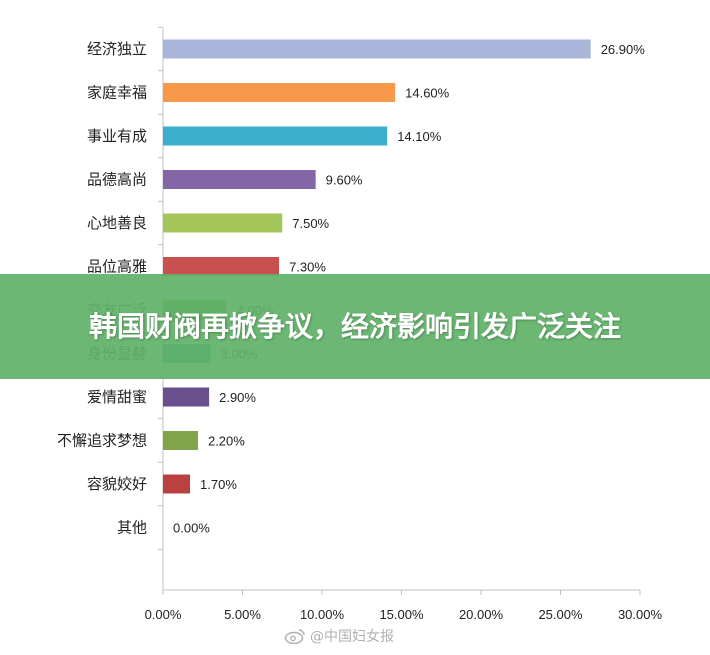 This screenshot has width=710, height=655. I want to click on category-label: 品位高雅, so click(117, 267).